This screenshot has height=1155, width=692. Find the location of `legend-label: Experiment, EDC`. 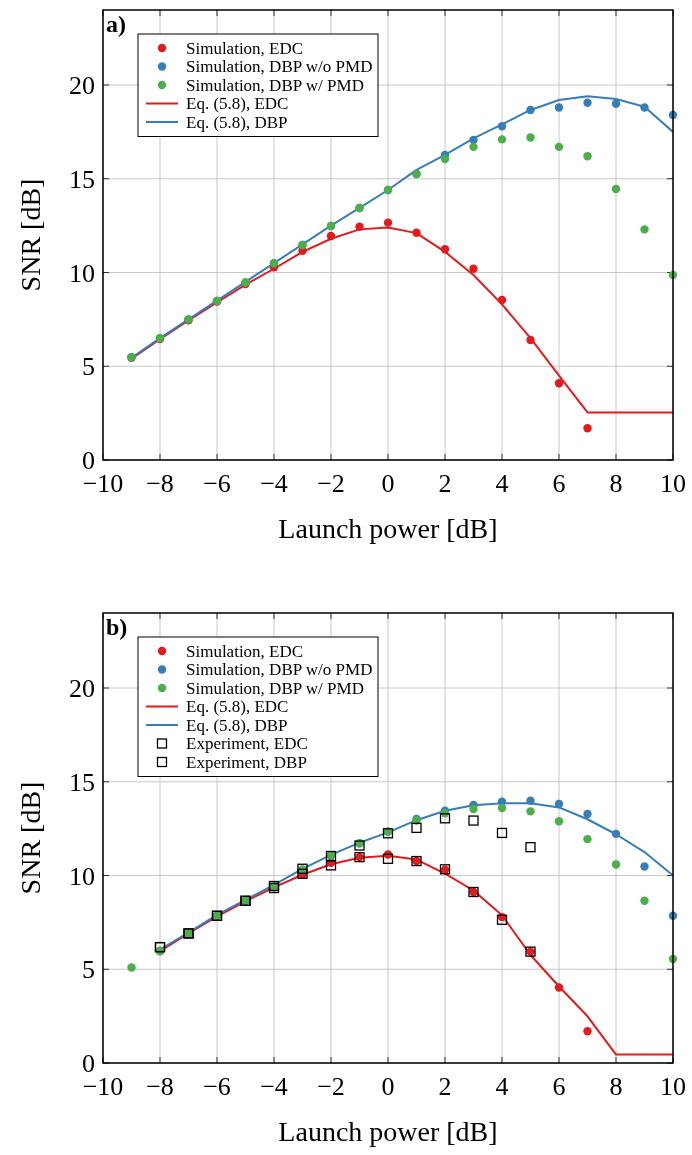

legend-label: Experiment, EDC is located at coordinates (247, 744).